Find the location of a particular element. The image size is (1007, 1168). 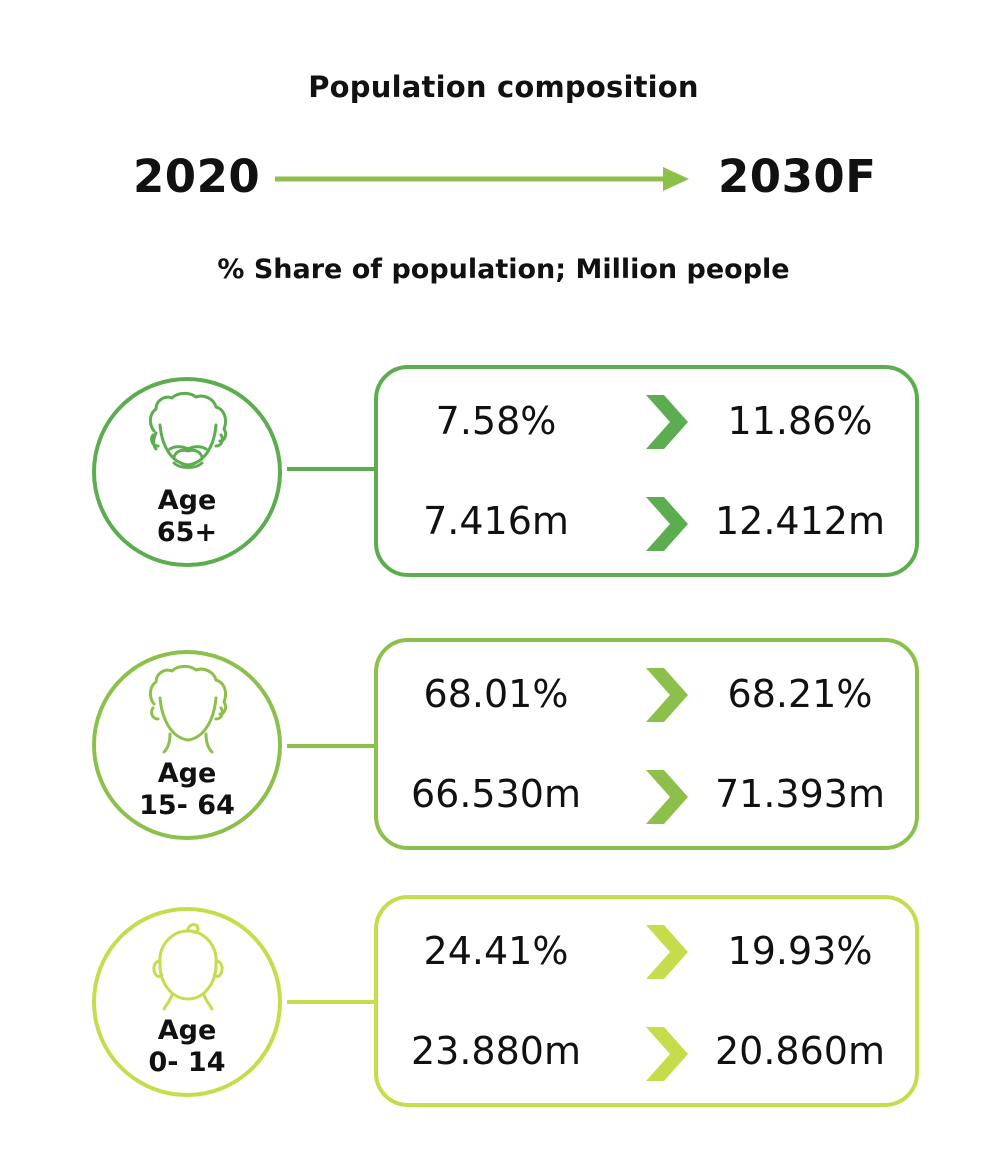

age-label: Age 65+ is located at coordinates (187, 517).